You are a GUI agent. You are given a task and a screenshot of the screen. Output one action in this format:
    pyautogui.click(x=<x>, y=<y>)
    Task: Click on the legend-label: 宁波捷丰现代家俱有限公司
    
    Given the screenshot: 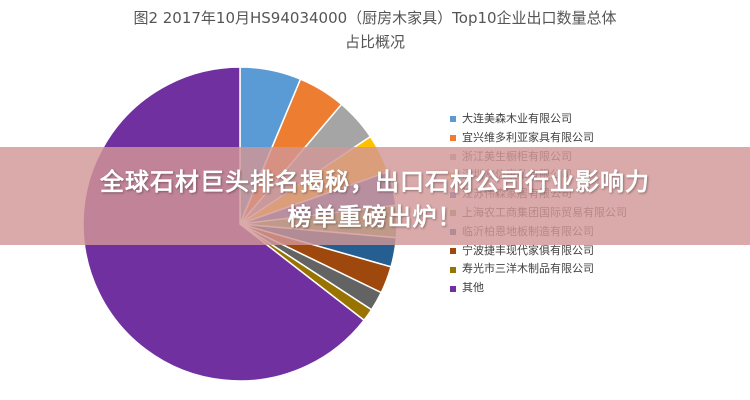 What is the action you would take?
    pyautogui.click(x=528, y=250)
    